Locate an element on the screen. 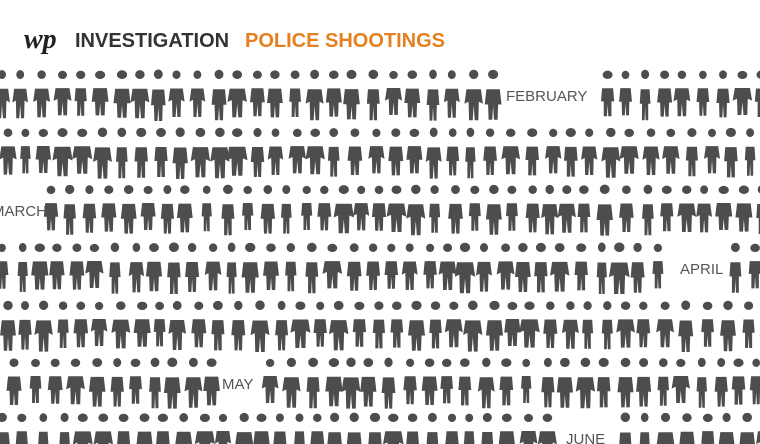 This screenshot has height=444, width=760. logo: wp is located at coordinates (40, 39).